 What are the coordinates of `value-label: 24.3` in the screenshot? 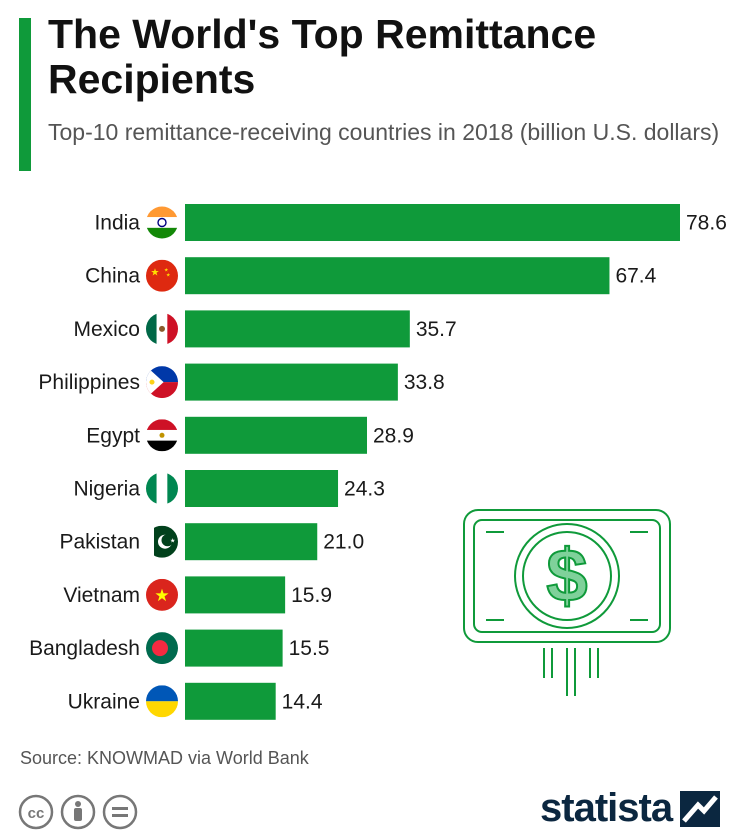 It's located at (364, 489).